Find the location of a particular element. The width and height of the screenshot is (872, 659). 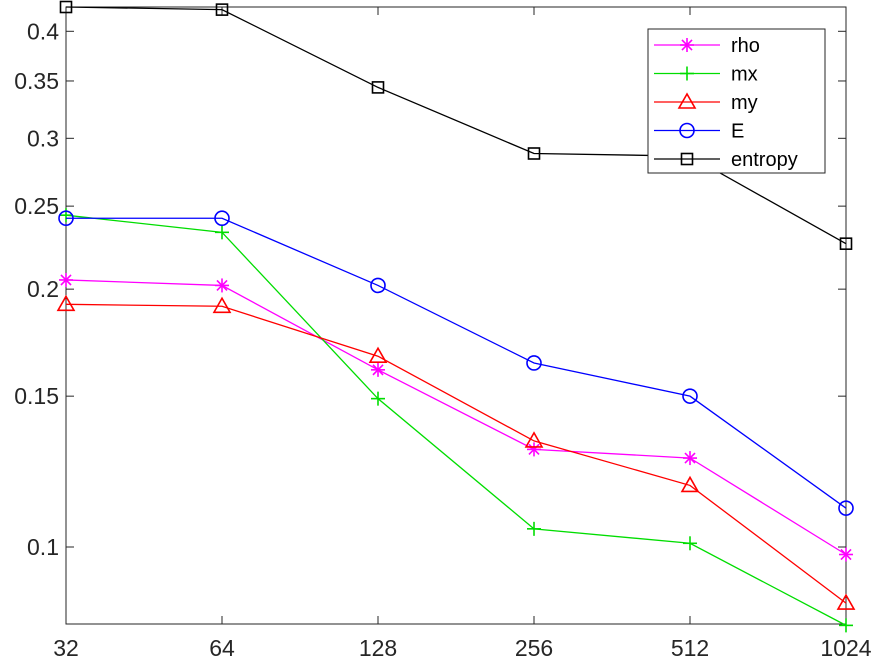

x-tick-label: 128 is located at coordinates (378, 647).